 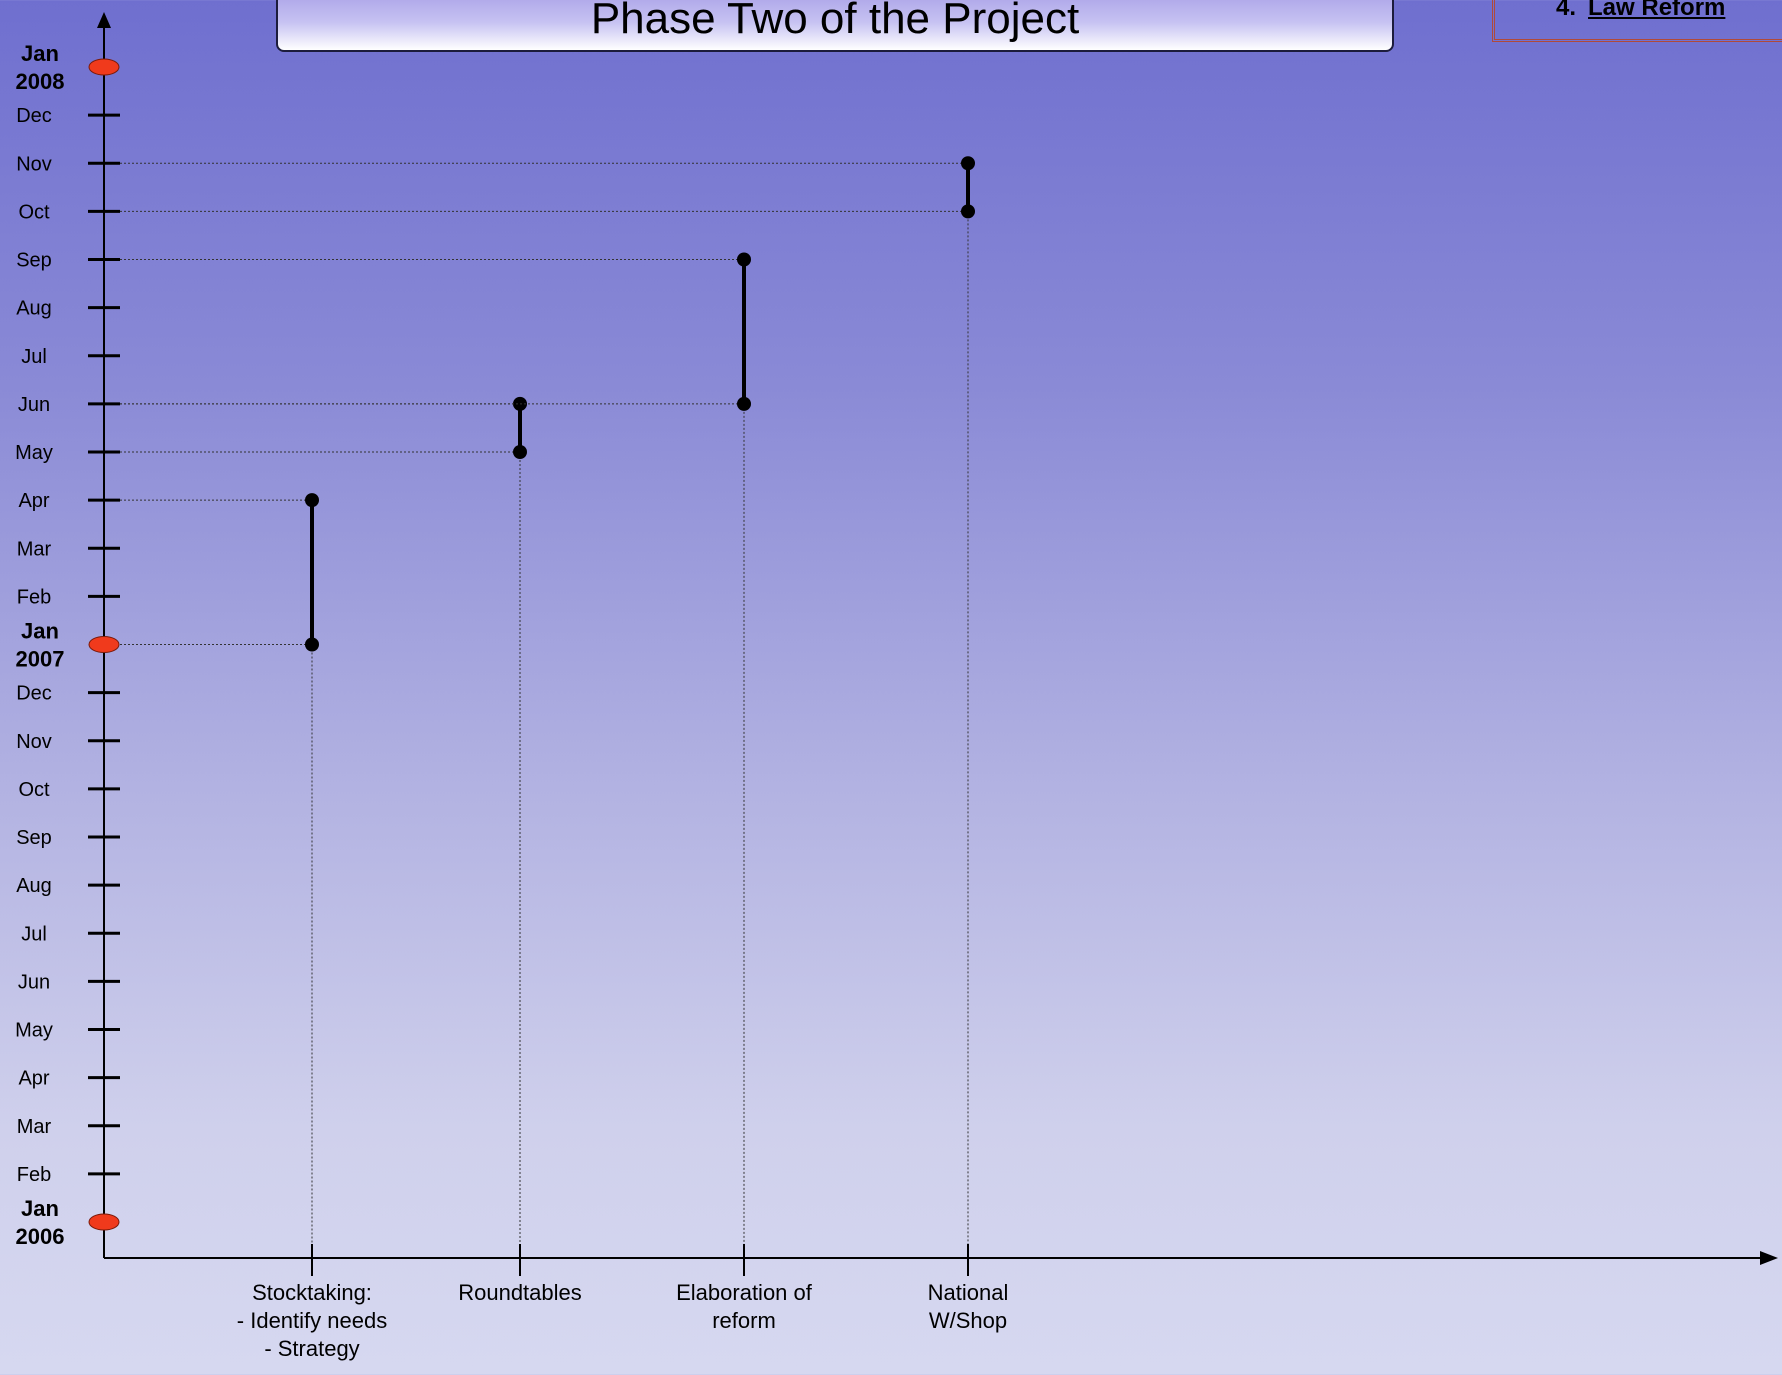 I want to click on category-label-line: Roundtables, so click(x=520, y=1292).